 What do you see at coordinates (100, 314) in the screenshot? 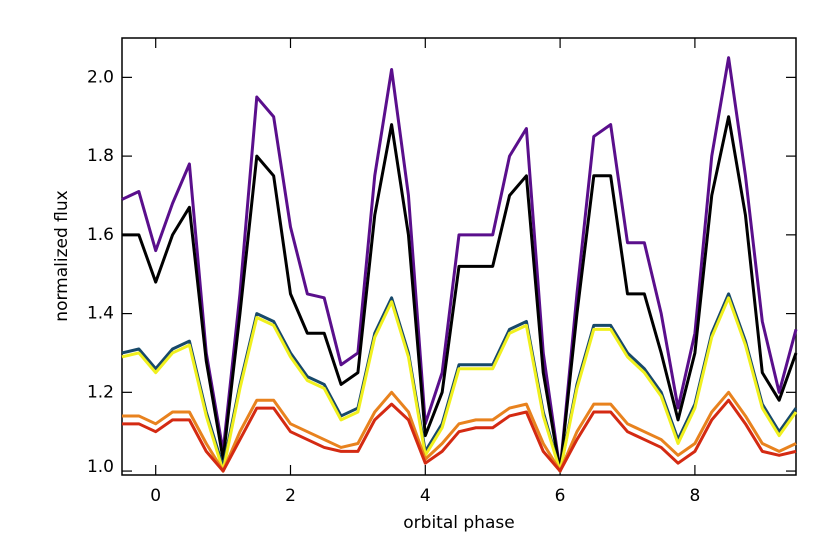
I see `y-tick-label: 1.4` at bounding box center [100, 314].